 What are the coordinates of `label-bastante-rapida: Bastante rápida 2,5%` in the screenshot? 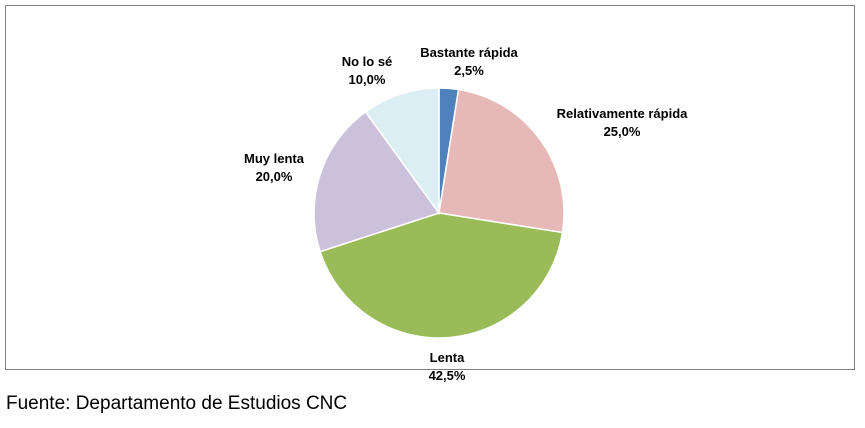 It's located at (469, 62).